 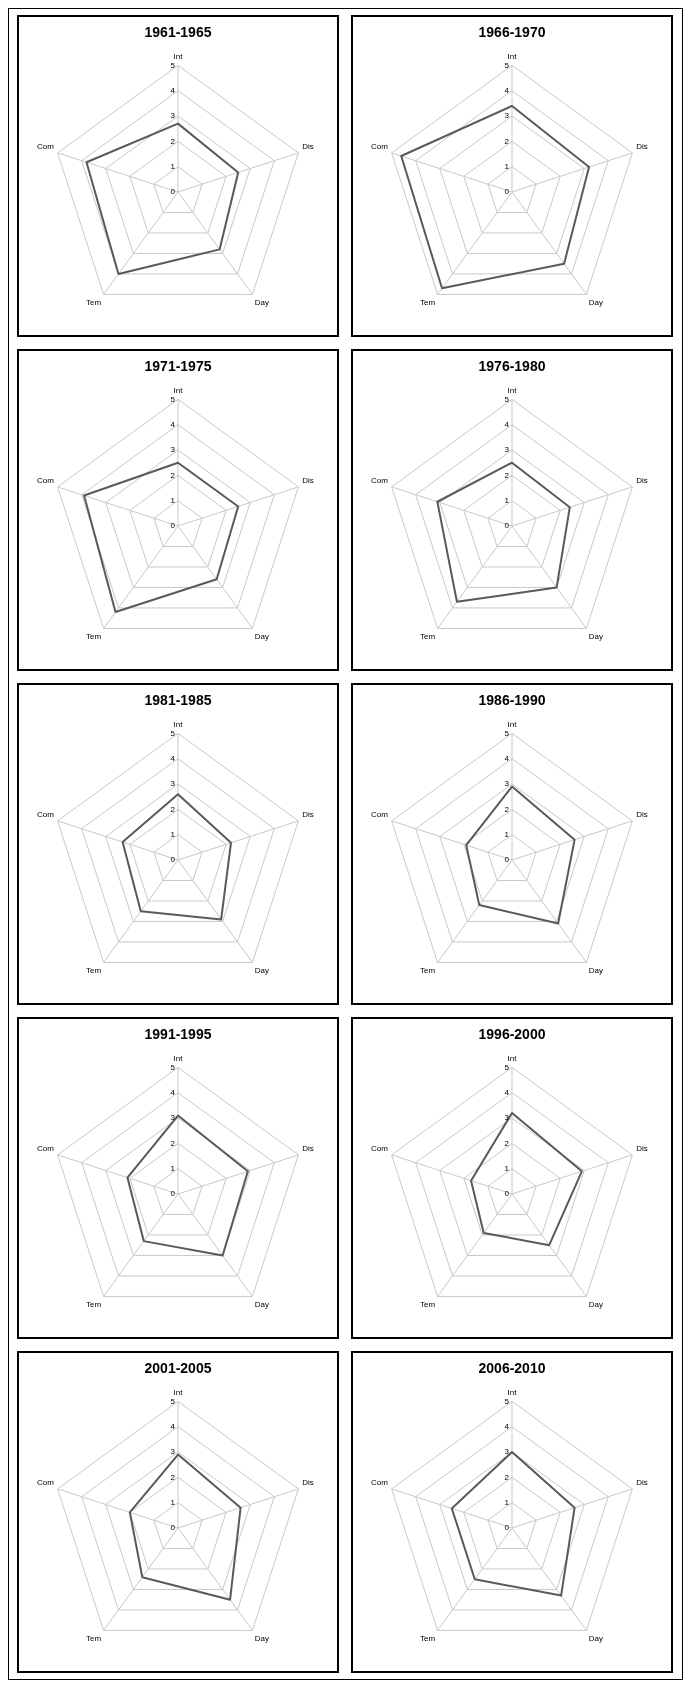 What do you see at coordinates (178, 700) in the screenshot?
I see `chart-title: 1981-1985` at bounding box center [178, 700].